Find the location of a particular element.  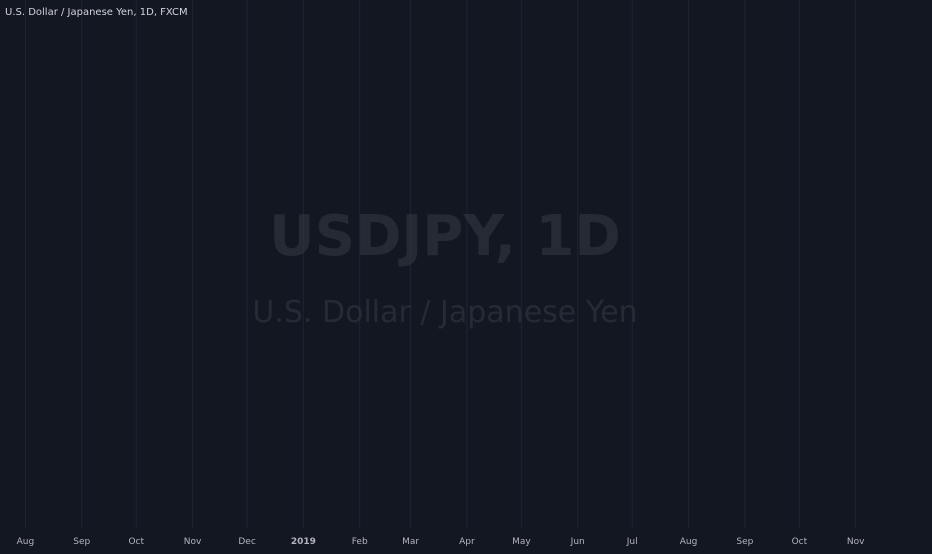

x-tick-label: Mar is located at coordinates (410, 542).